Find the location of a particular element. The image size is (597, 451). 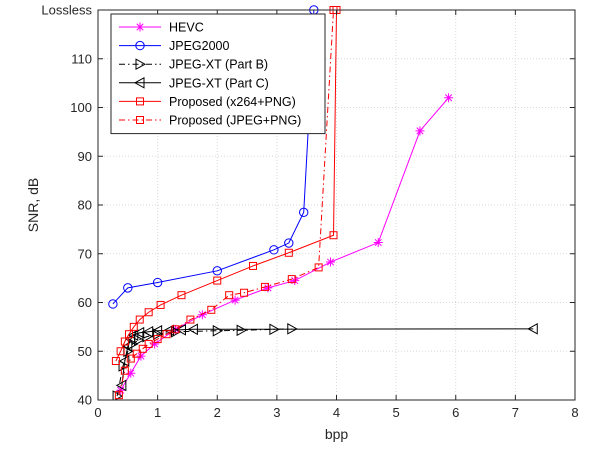

y-tick-label: 60 is located at coordinates (85, 302).